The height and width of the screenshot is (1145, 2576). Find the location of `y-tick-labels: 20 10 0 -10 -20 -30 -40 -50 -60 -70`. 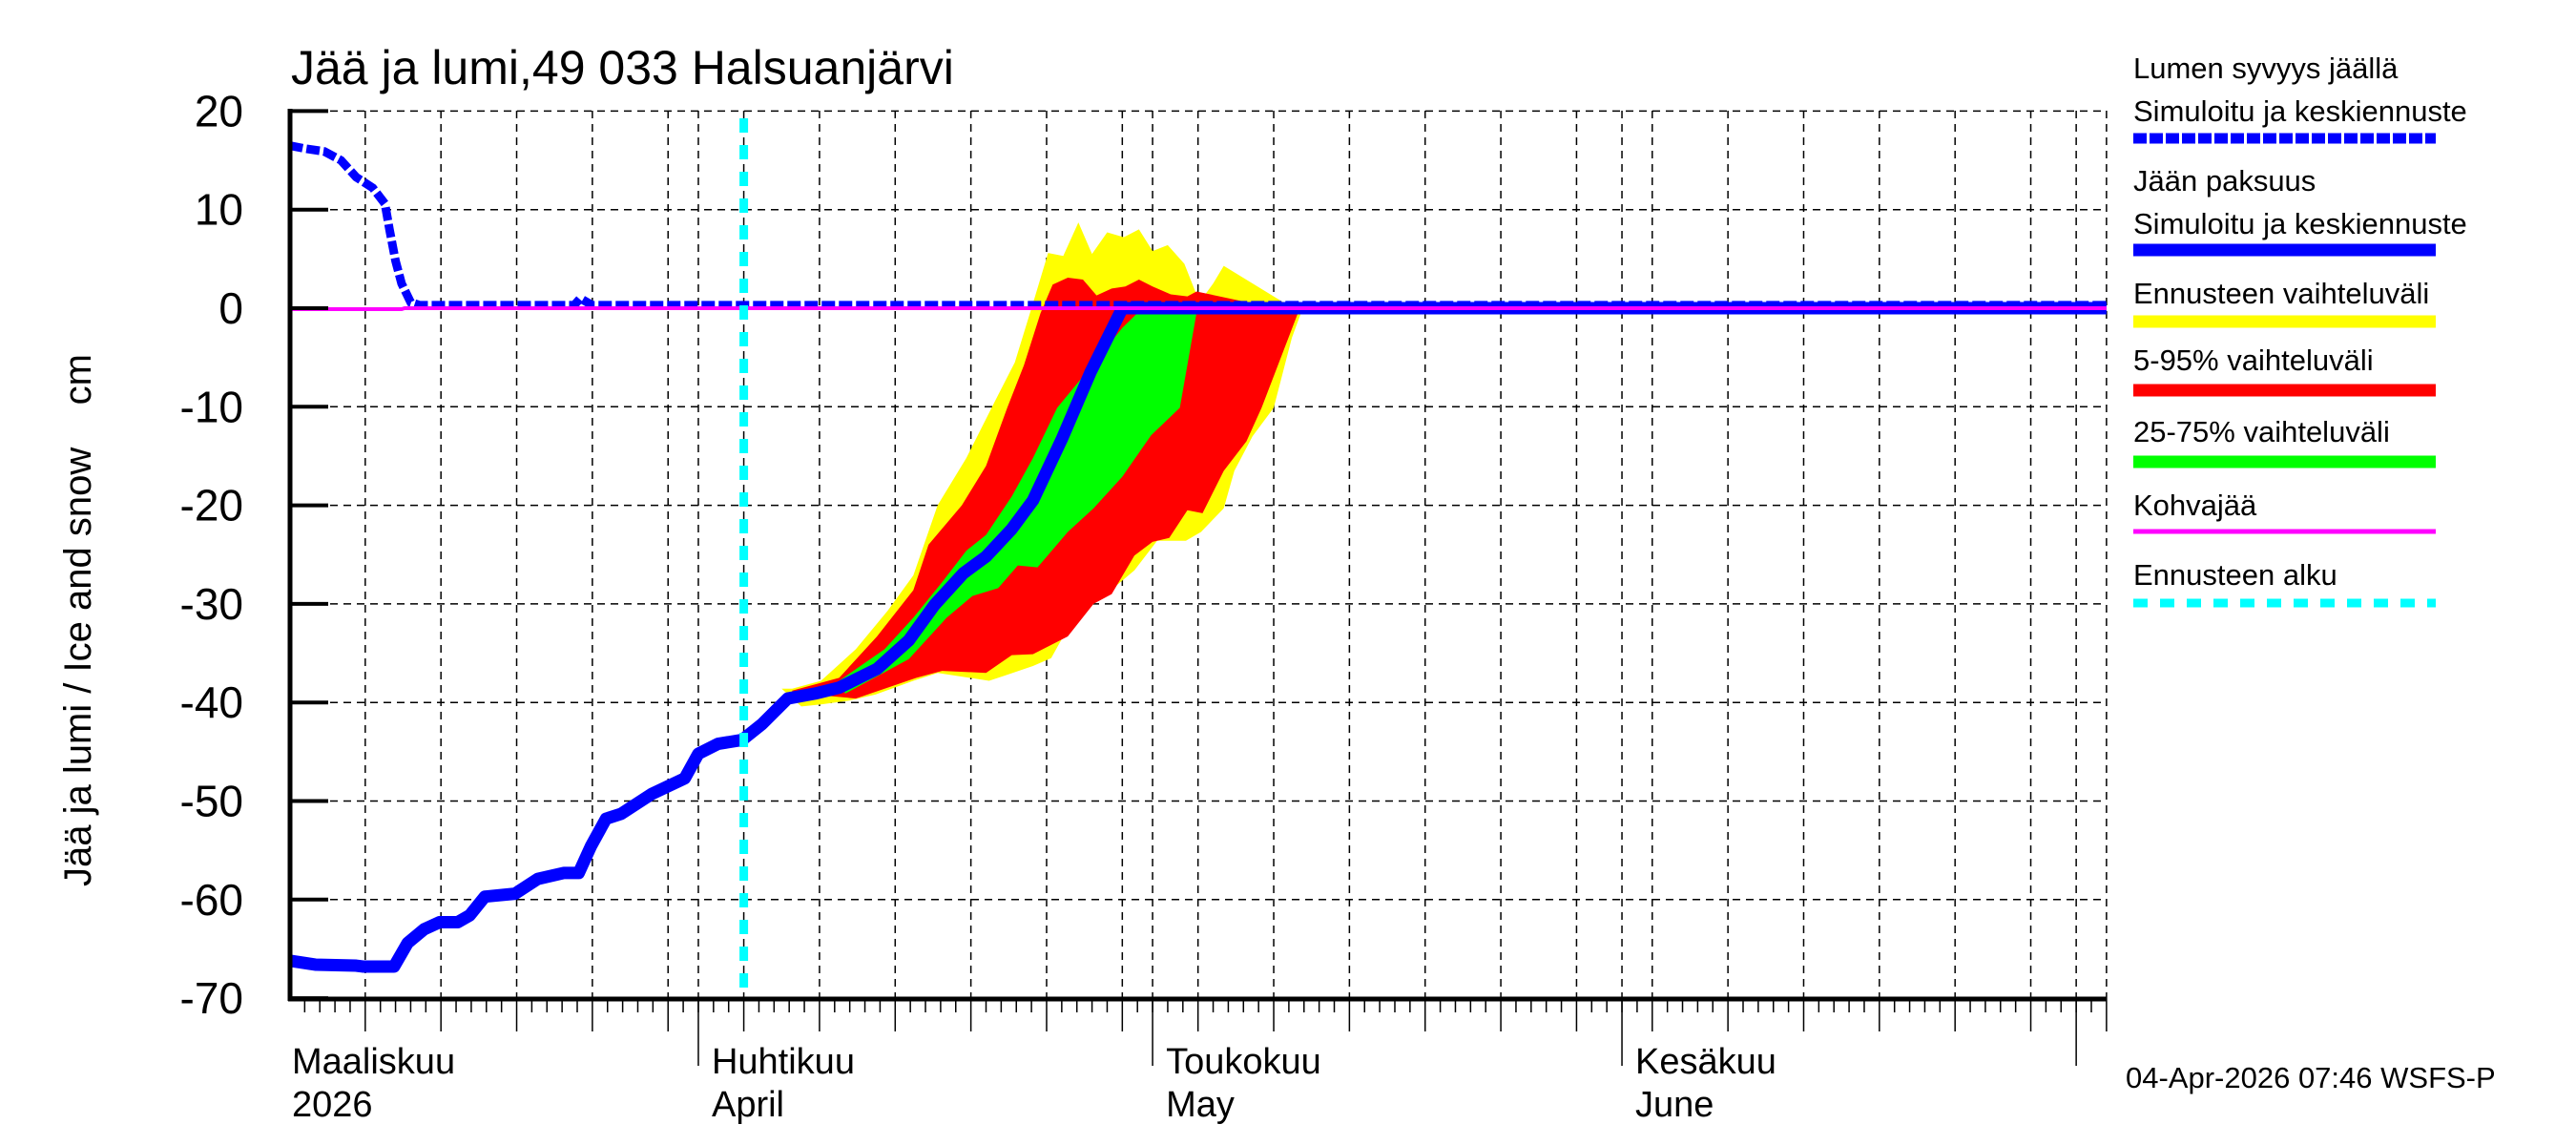

y-tick-labels: 20 10 0 -10 -20 -30 -40 -50 -60 -70 is located at coordinates (211, 555).